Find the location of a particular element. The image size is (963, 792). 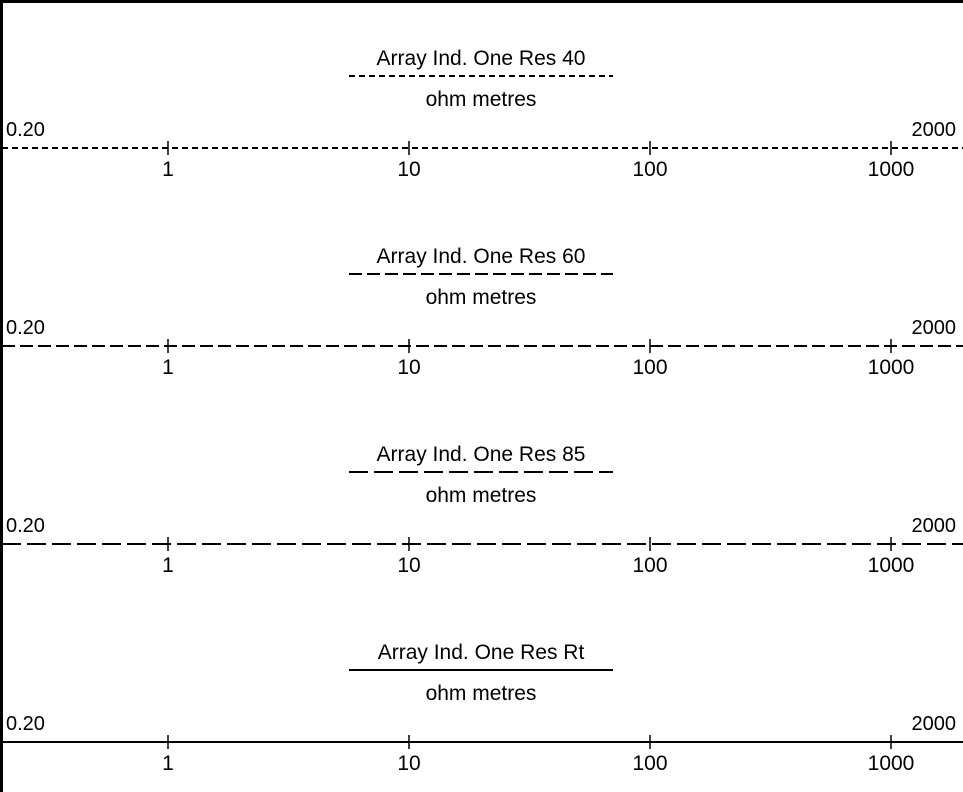

track-title: Array Ind. One Res 40 is located at coordinates (481, 58).